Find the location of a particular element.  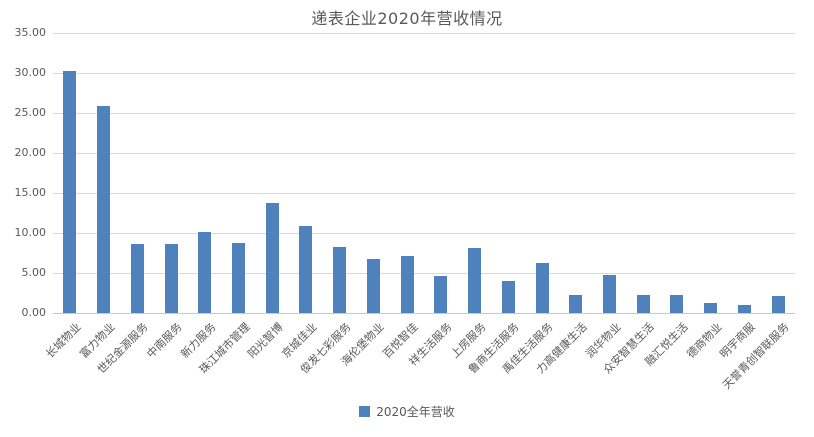

legend-label: 2020全年营收 is located at coordinates (415, 412).